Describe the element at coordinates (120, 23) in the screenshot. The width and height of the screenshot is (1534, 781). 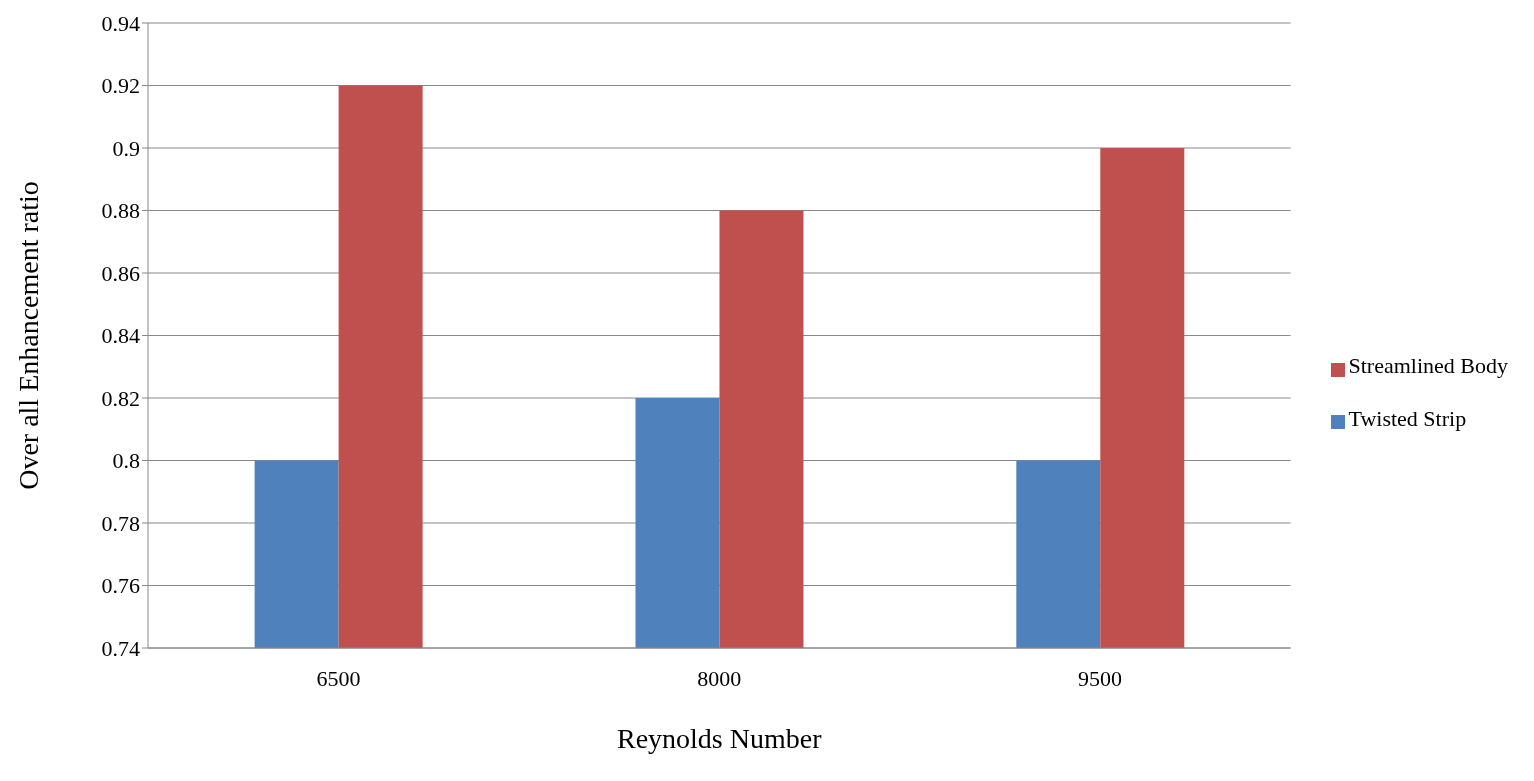
I see `y-tick-label: 0.94` at that location.